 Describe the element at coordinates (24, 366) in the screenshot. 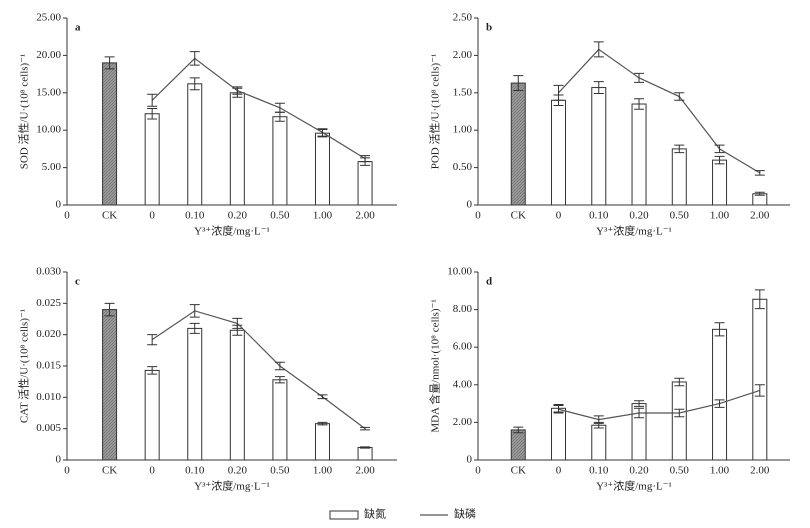

I see `y-axis-label: CAT 活性/U·(10⁸ cells)⁻¹` at that location.